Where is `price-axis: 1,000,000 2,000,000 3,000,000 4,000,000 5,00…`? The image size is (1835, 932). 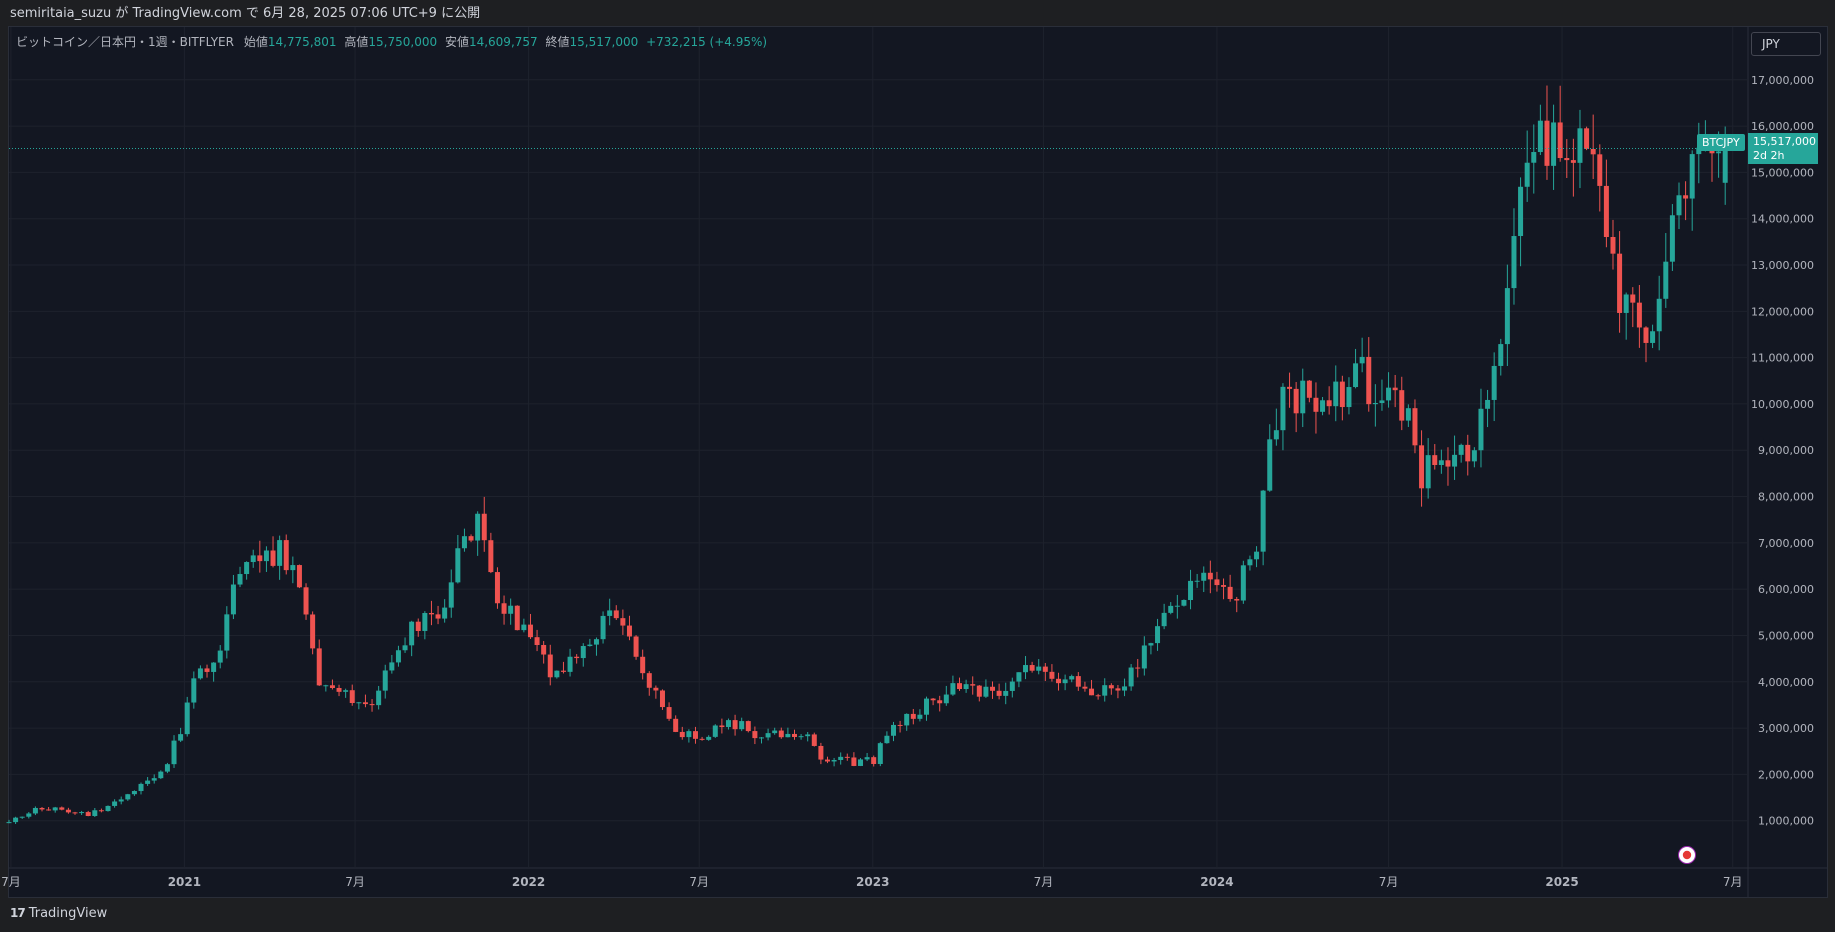 price-axis: 1,000,000 2,000,000 3,000,000 4,000,000 5,00… is located at coordinates (1782, 451).